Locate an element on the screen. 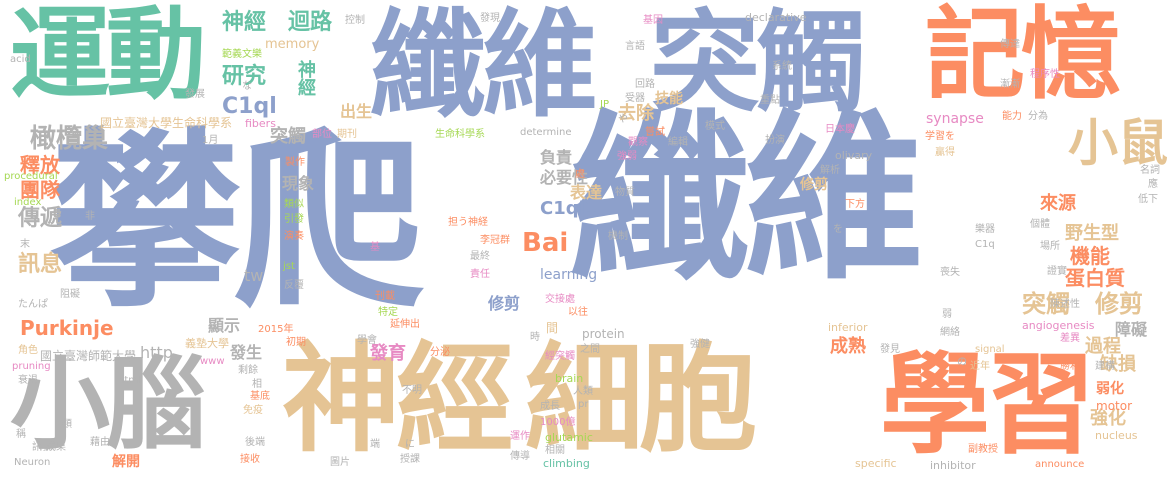 The height and width of the screenshot is (482, 1175). word: 回路 is located at coordinates (645, 84).